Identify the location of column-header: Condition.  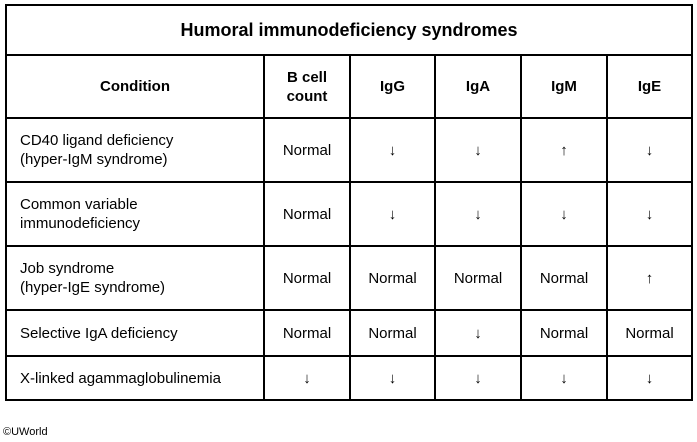
(135, 86).